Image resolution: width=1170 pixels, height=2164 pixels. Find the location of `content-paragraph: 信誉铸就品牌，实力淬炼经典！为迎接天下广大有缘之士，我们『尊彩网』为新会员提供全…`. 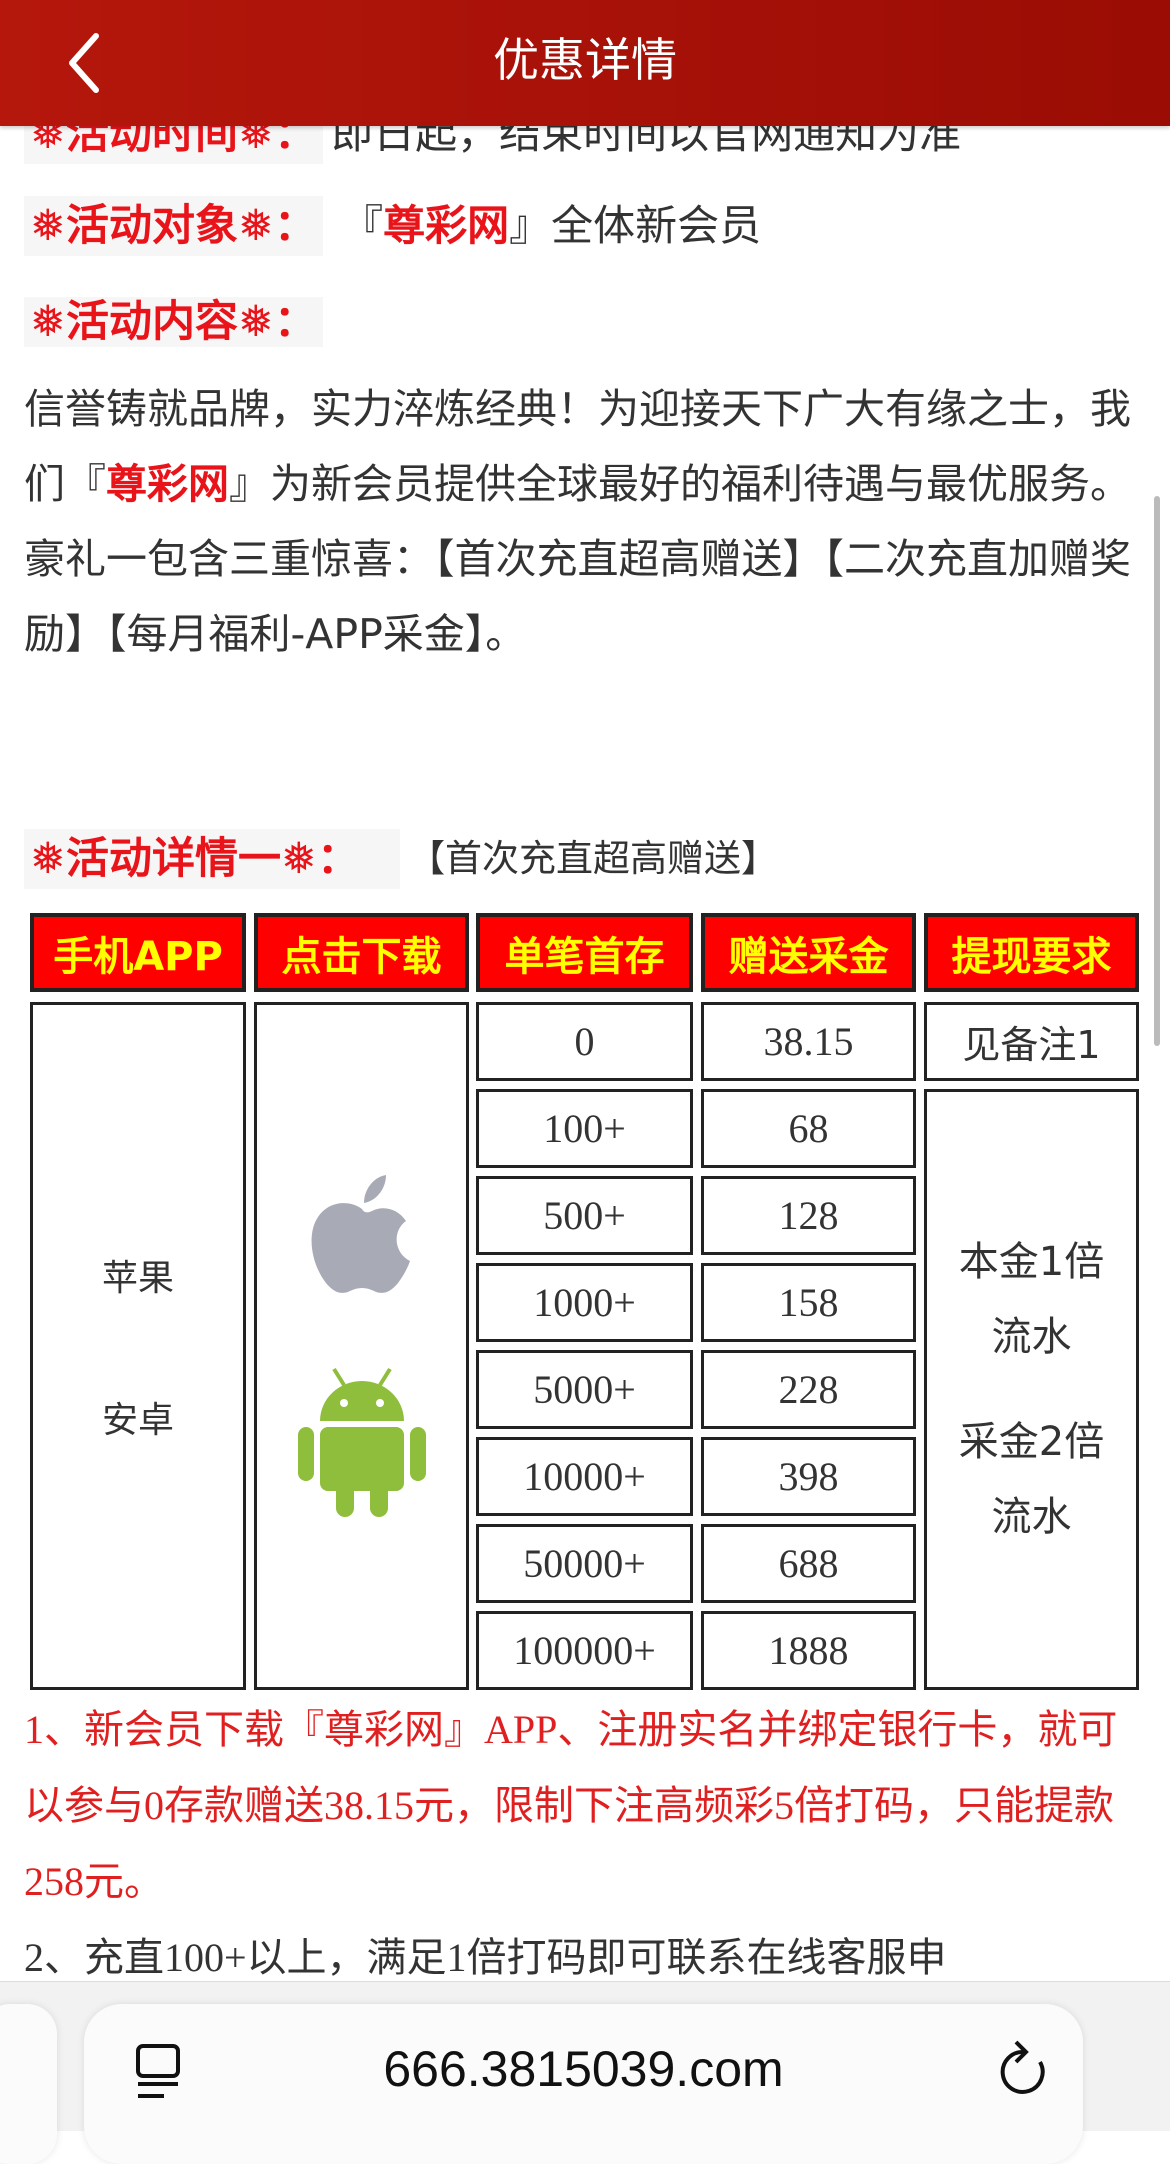

content-paragraph: 信誉铸就品牌，实力淬炼经典！为迎接天下广大有缘之士，我们『尊彩网』为新会员提供全… is located at coordinates (589, 522).